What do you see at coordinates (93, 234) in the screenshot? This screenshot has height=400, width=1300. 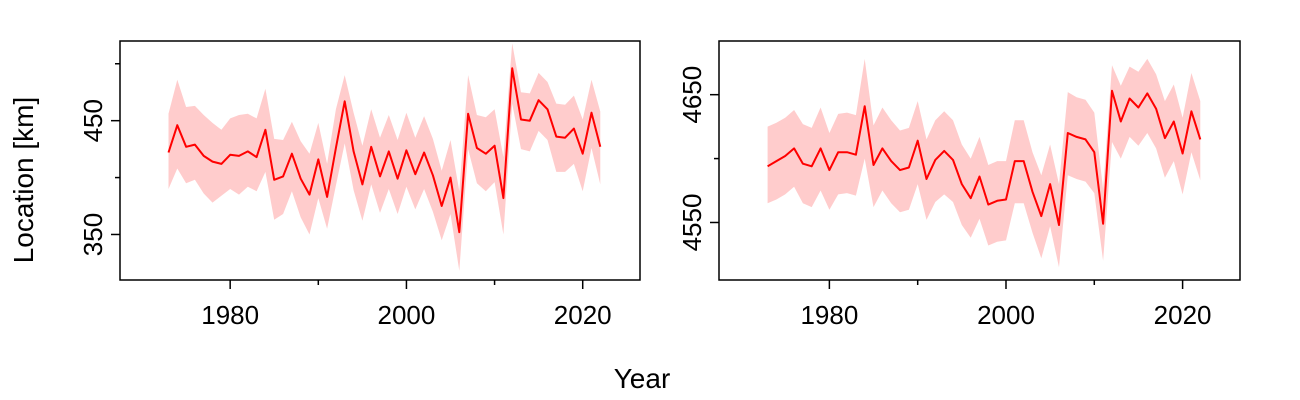 I see `y-tick-label: 350` at bounding box center [93, 234].